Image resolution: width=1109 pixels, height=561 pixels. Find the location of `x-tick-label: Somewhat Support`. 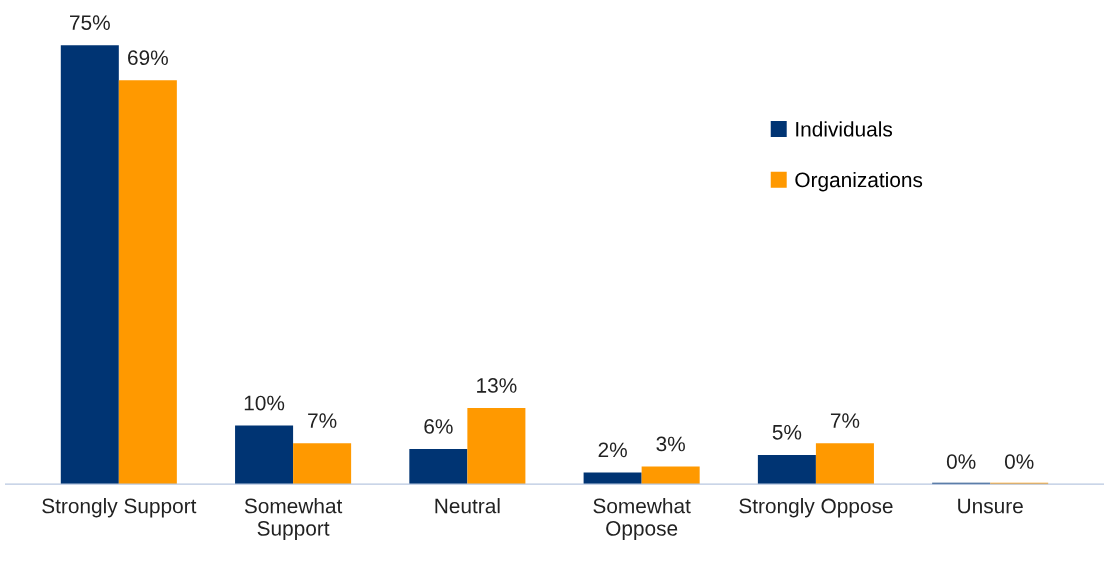

x-tick-label: Somewhat Support is located at coordinates (293, 519).